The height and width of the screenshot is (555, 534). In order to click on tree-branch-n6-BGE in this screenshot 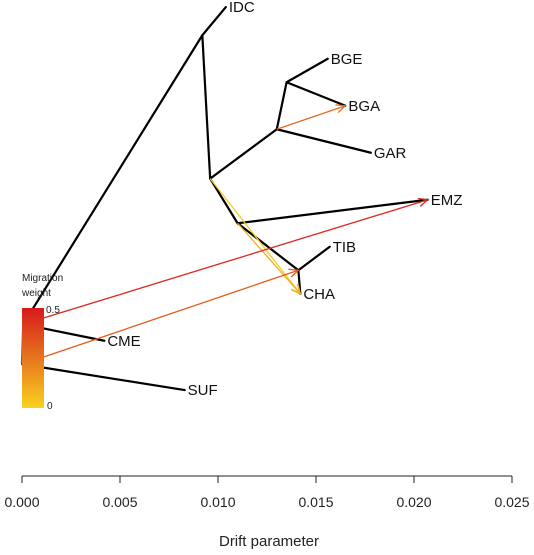, I will do `click(307, 70)`.